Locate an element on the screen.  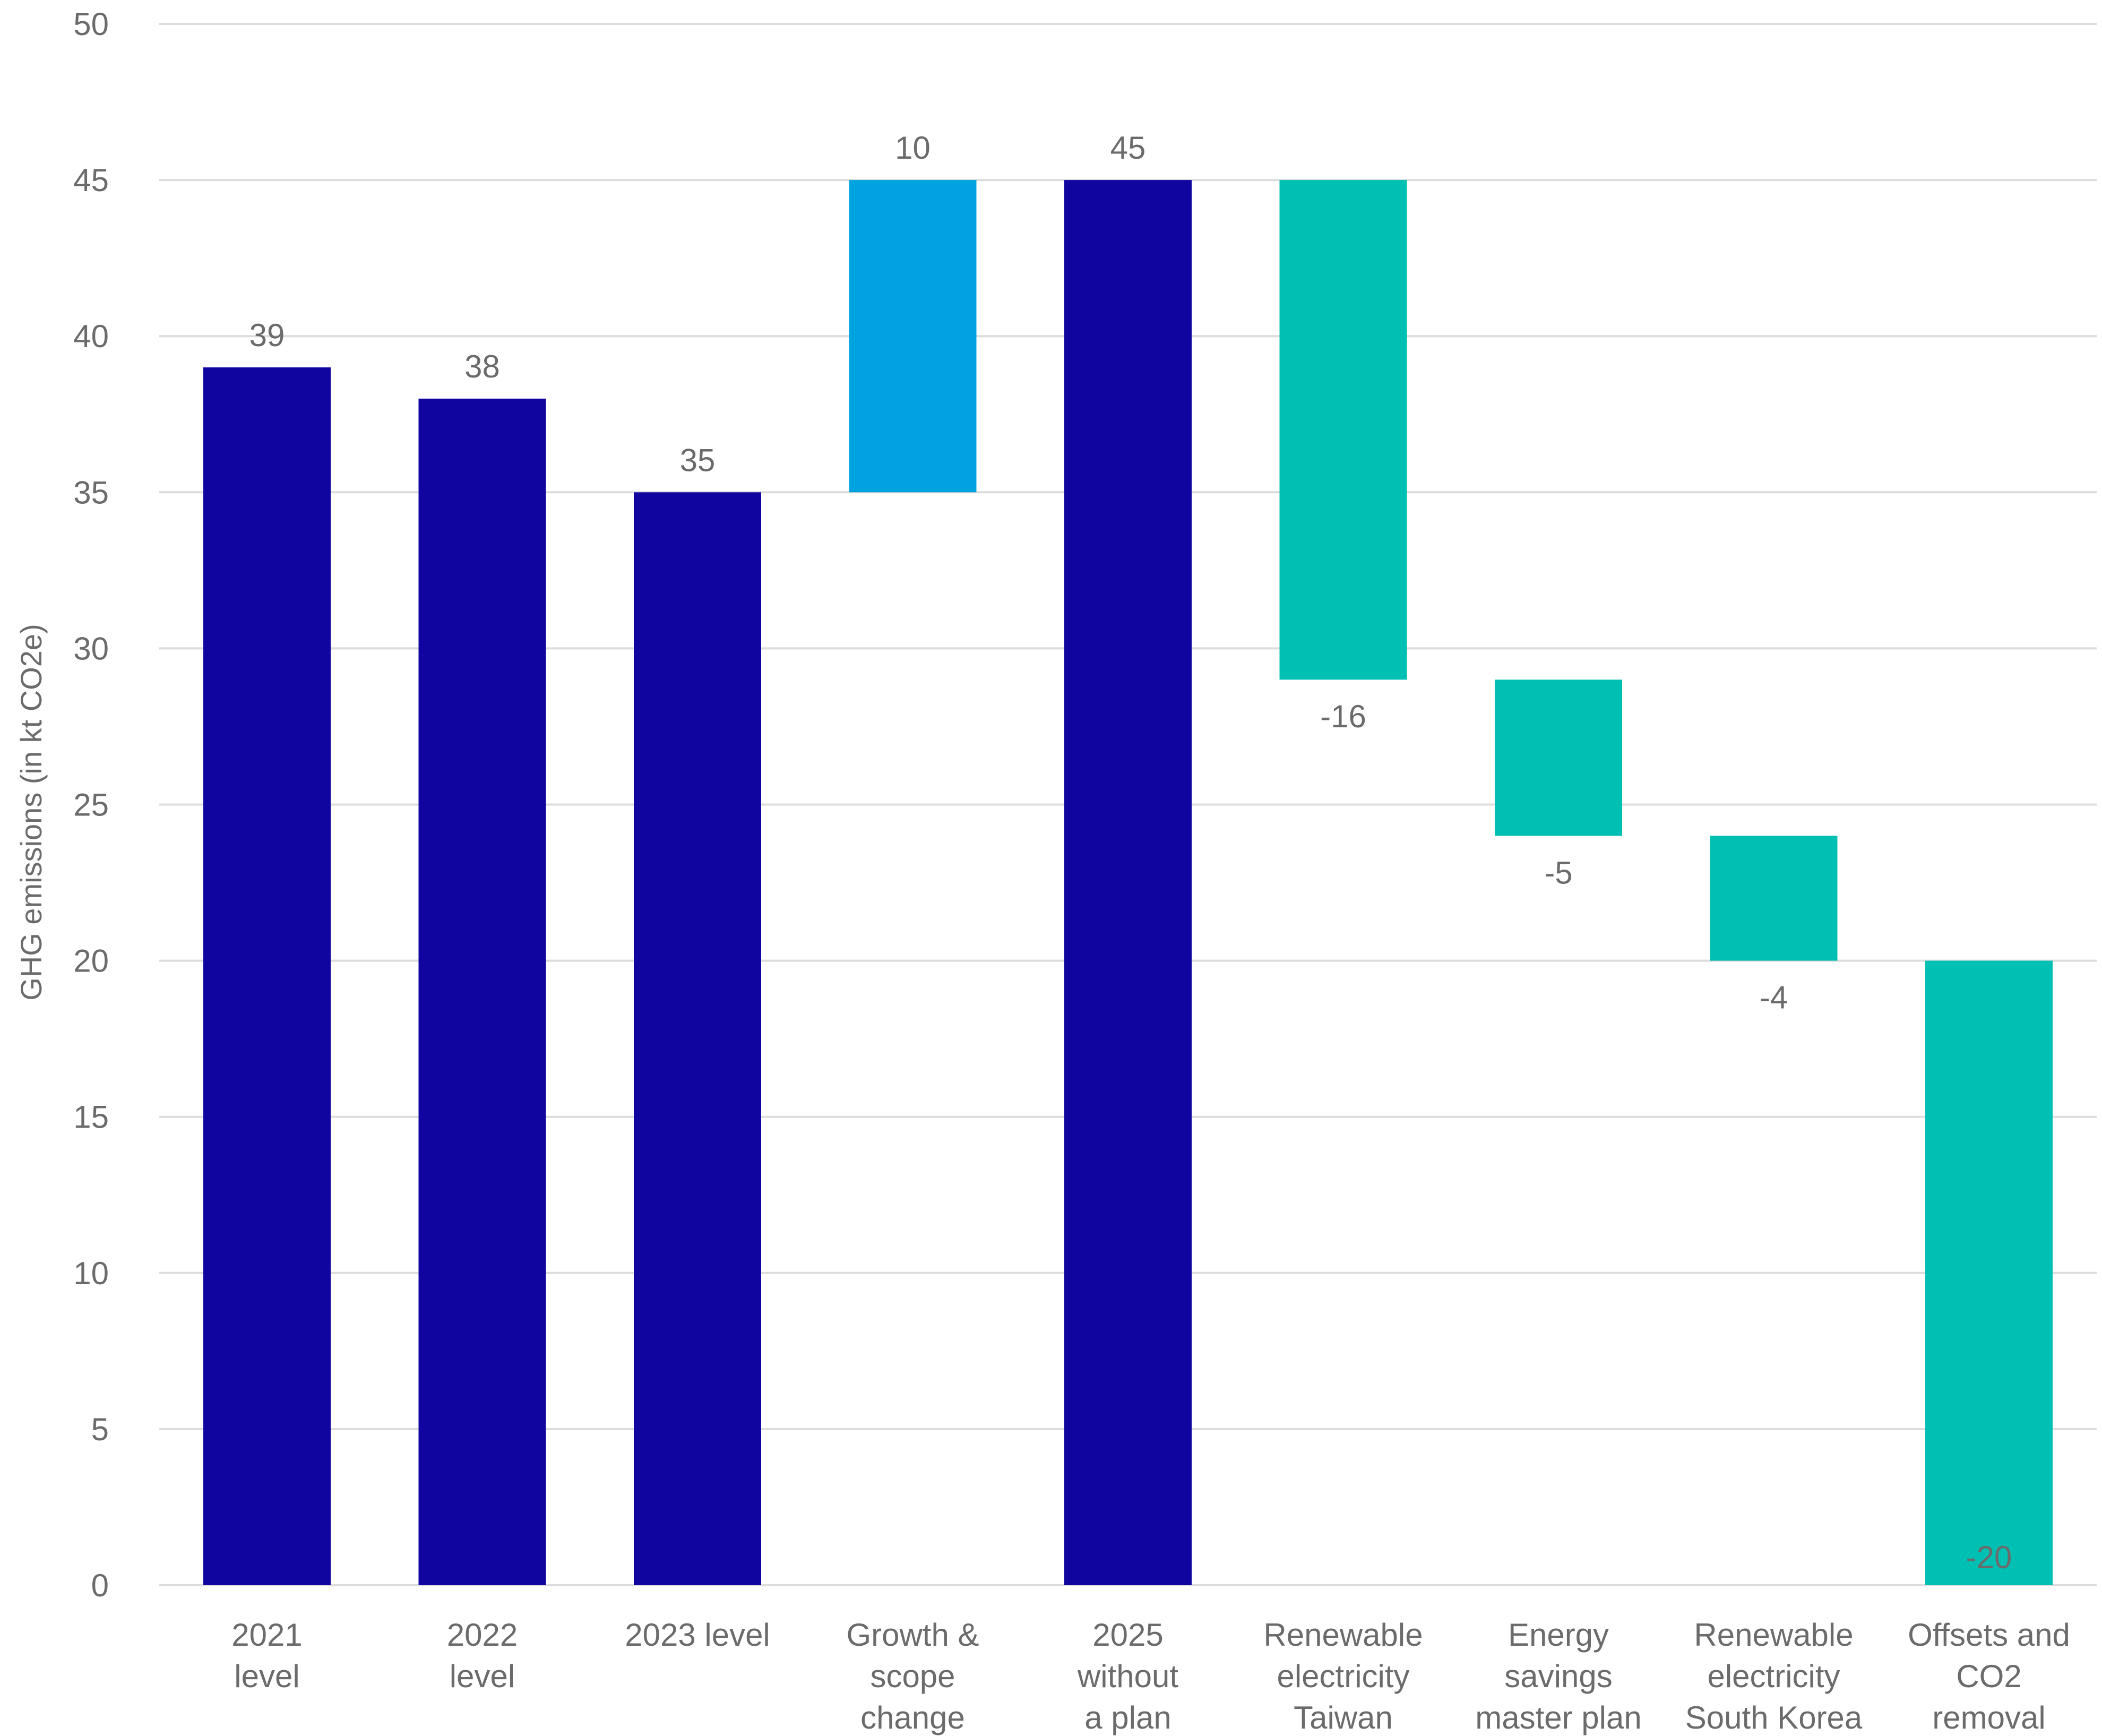
category-label-9: Offsets and CO2 removal is located at coordinates (1989, 1676).